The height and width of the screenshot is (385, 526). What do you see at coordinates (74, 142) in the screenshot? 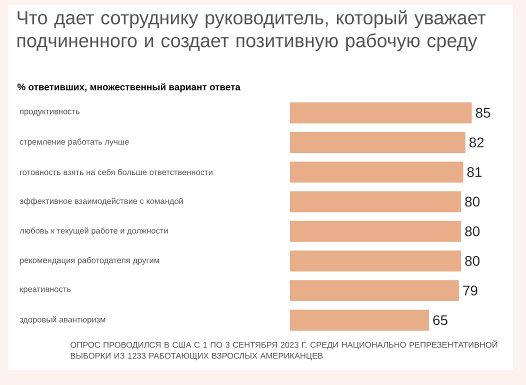
I see `y-tick-label: стремление работать лучше` at bounding box center [74, 142].